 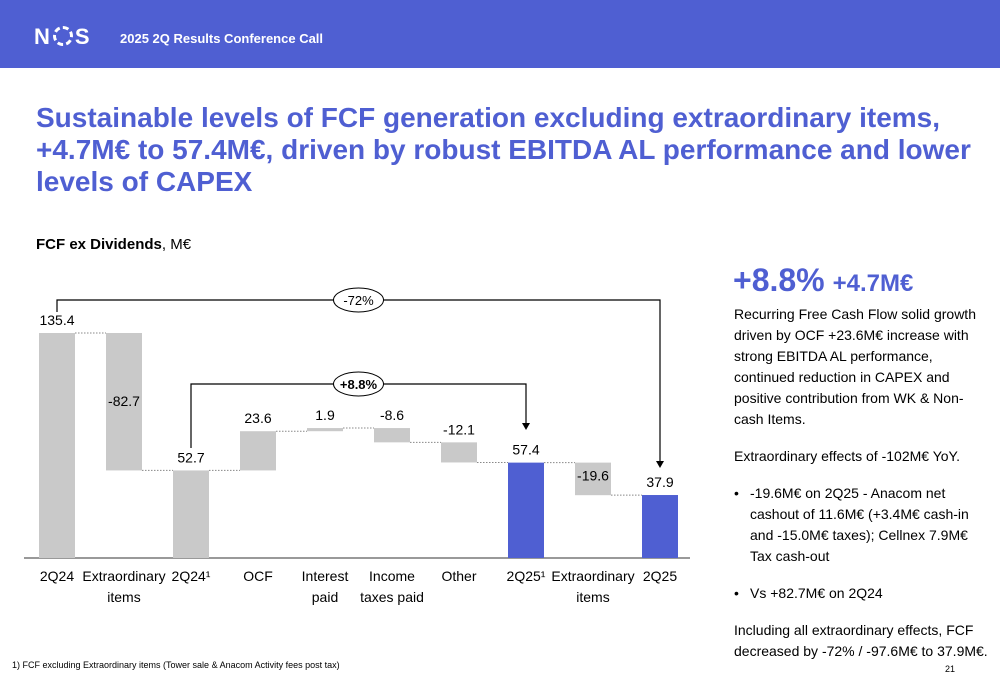 What do you see at coordinates (258, 576) in the screenshot?
I see `tick-label-3-0: OCF` at bounding box center [258, 576].